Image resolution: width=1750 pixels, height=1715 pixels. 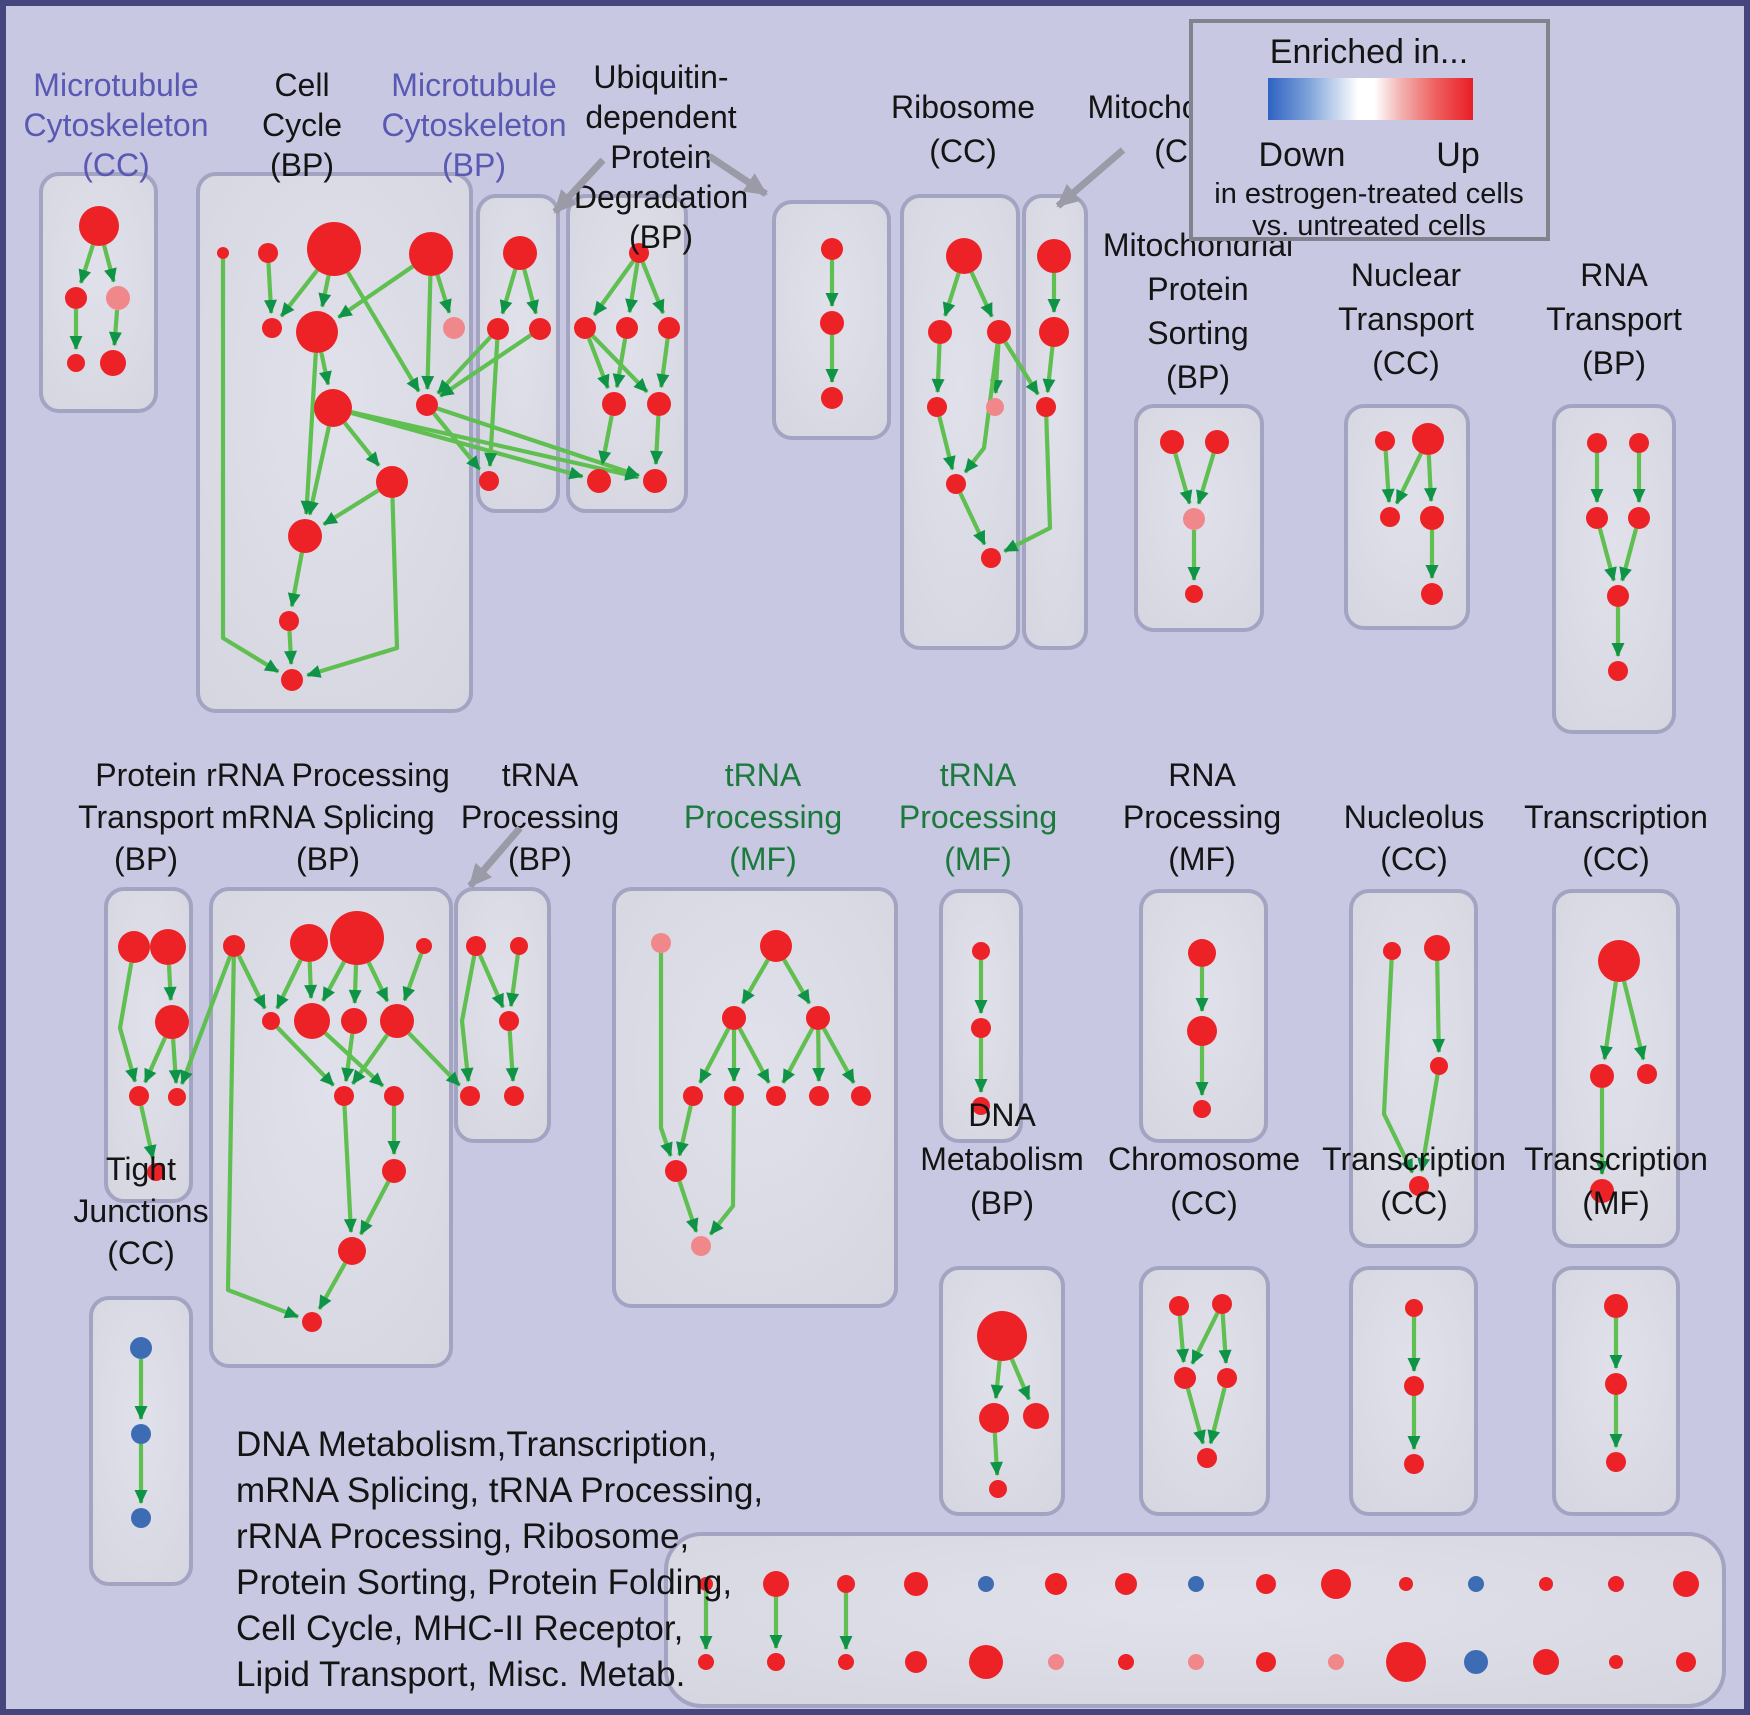 I want to click on cluster-box-dna-metabolism-bp, so click(x=1002, y=1391).